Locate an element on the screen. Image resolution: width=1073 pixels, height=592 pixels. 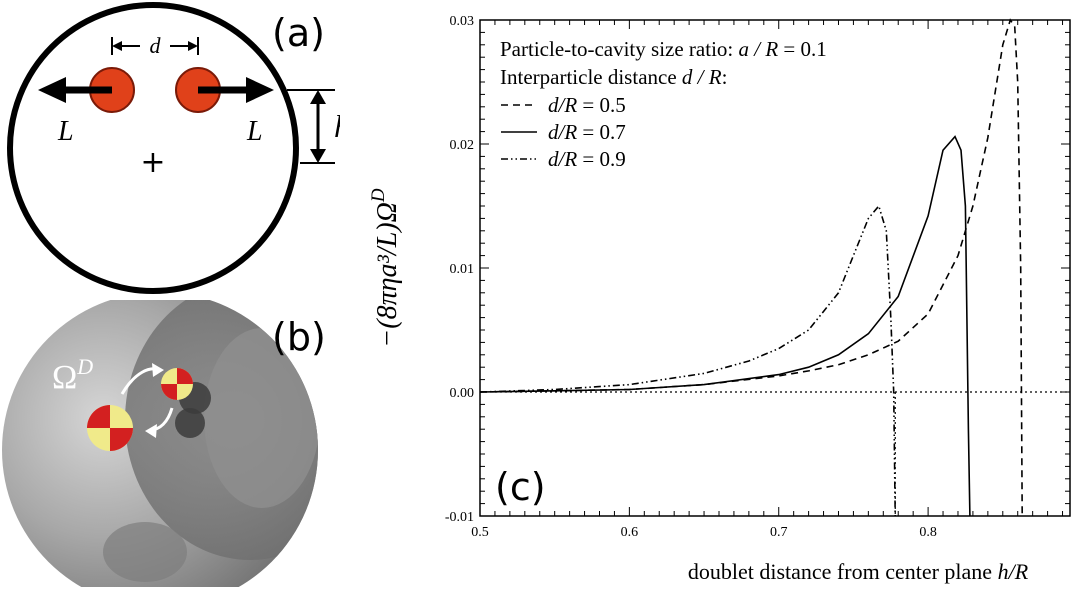
cavity-circle is located at coordinates (153, 148).